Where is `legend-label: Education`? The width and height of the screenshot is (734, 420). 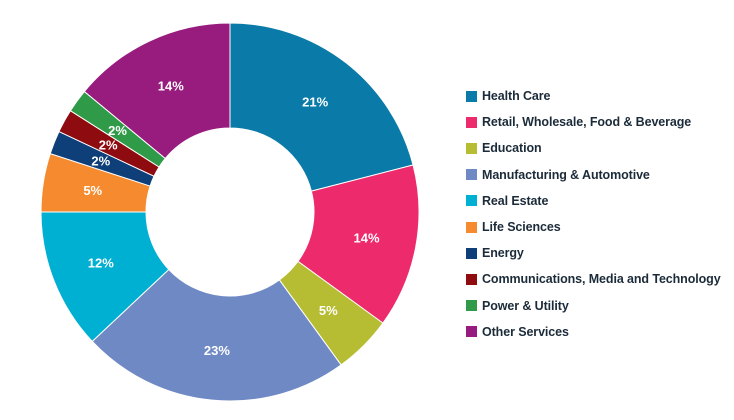 legend-label: Education is located at coordinates (512, 148).